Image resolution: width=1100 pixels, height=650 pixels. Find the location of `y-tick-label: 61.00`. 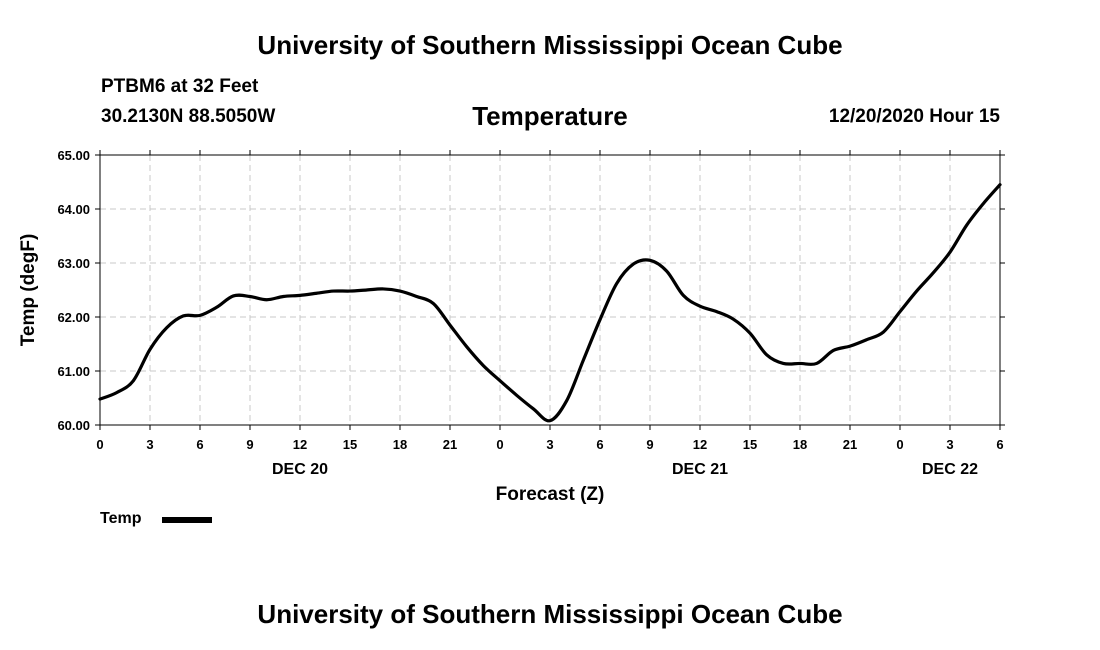

y-tick-label: 61.00 is located at coordinates (73, 371).